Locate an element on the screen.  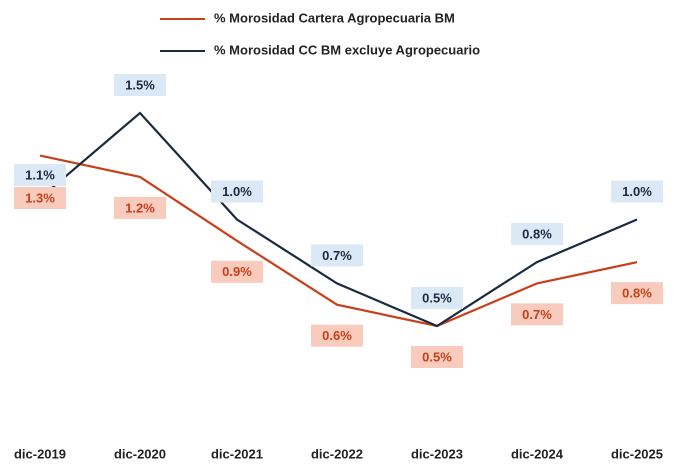
data-label-text: 0.6% is located at coordinates (337, 335).